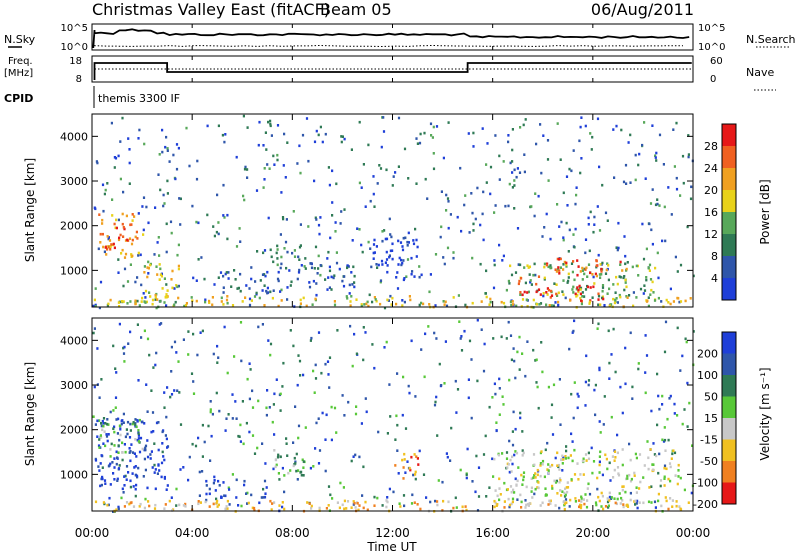 Image resolution: width=800 pixels, height=554 pixels. I want to click on xtick-label: 16:00, so click(492, 533).